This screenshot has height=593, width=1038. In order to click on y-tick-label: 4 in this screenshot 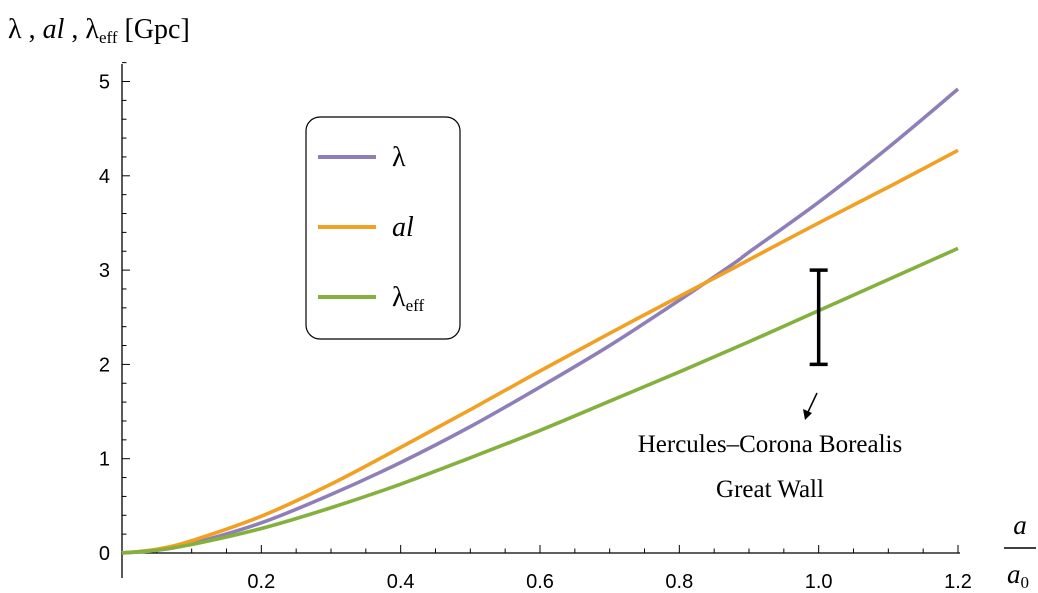, I will do `click(104, 177)`.